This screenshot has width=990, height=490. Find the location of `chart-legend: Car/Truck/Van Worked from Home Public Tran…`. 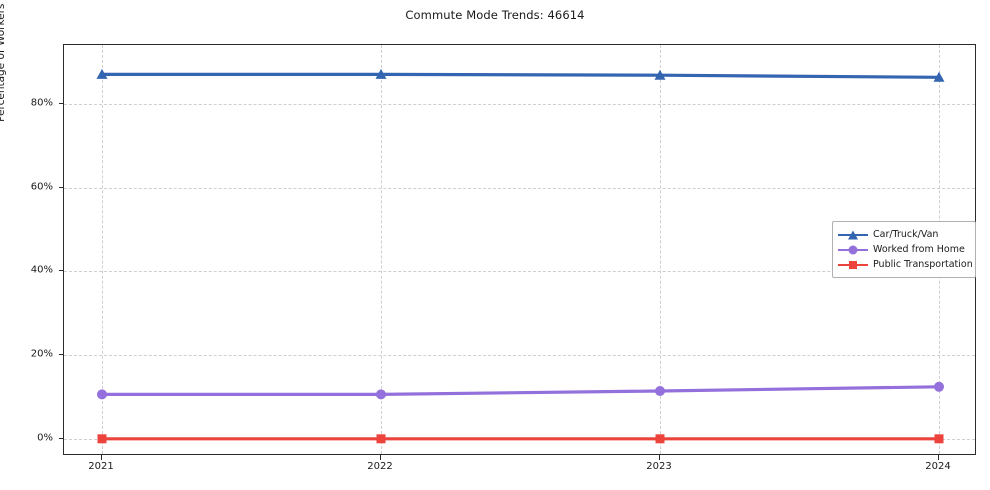

chart-legend: Car/Truck/Van Worked from Home Public Tran… is located at coordinates (904, 249).